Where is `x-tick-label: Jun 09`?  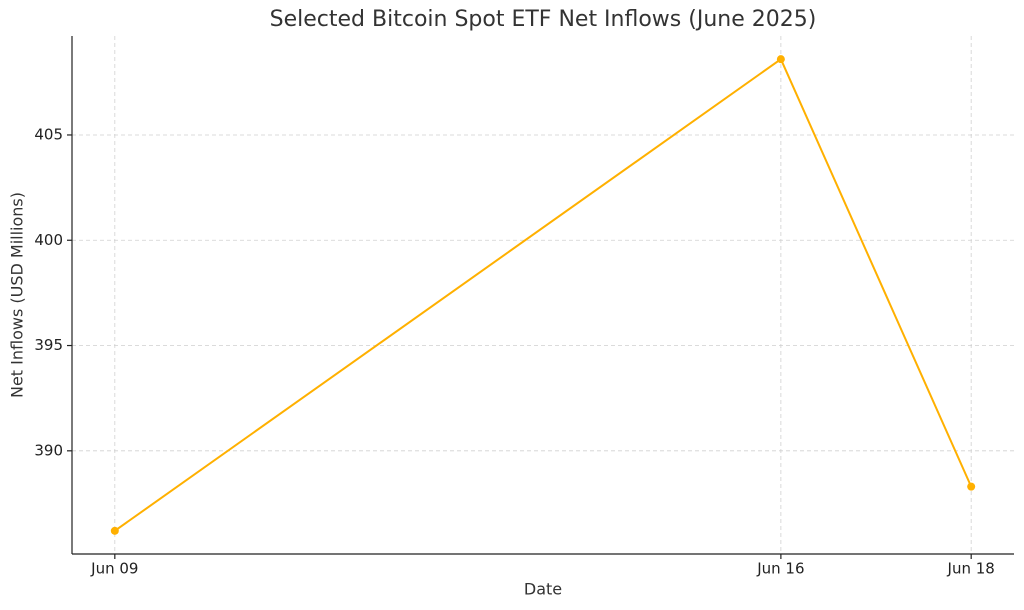
x-tick-label: Jun 09 is located at coordinates (114, 569).